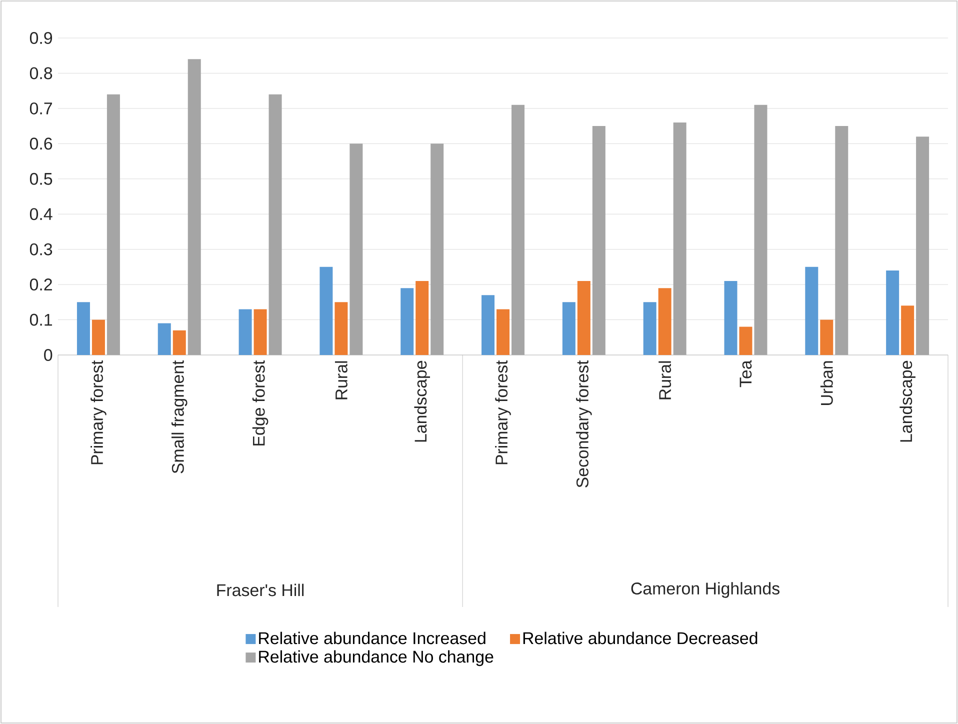 Image resolution: width=958 pixels, height=724 pixels. I want to click on y-tick-label: 0.5, so click(41, 178).